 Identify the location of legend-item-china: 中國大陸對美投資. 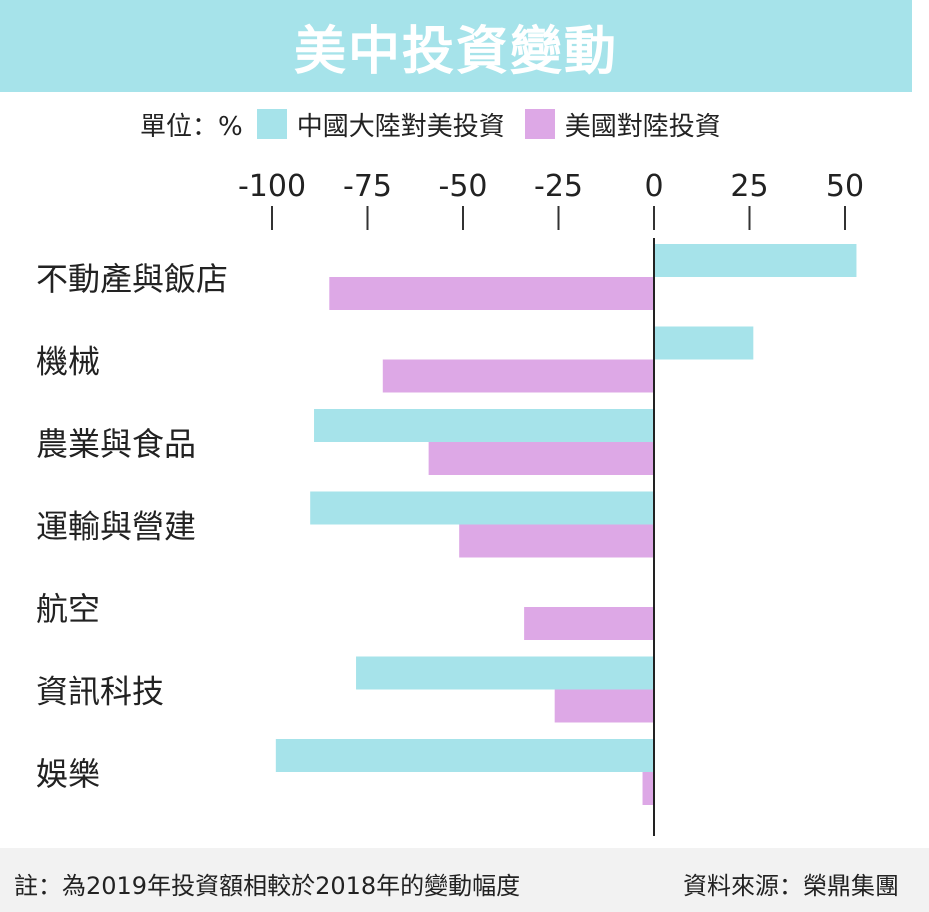
(380, 124).